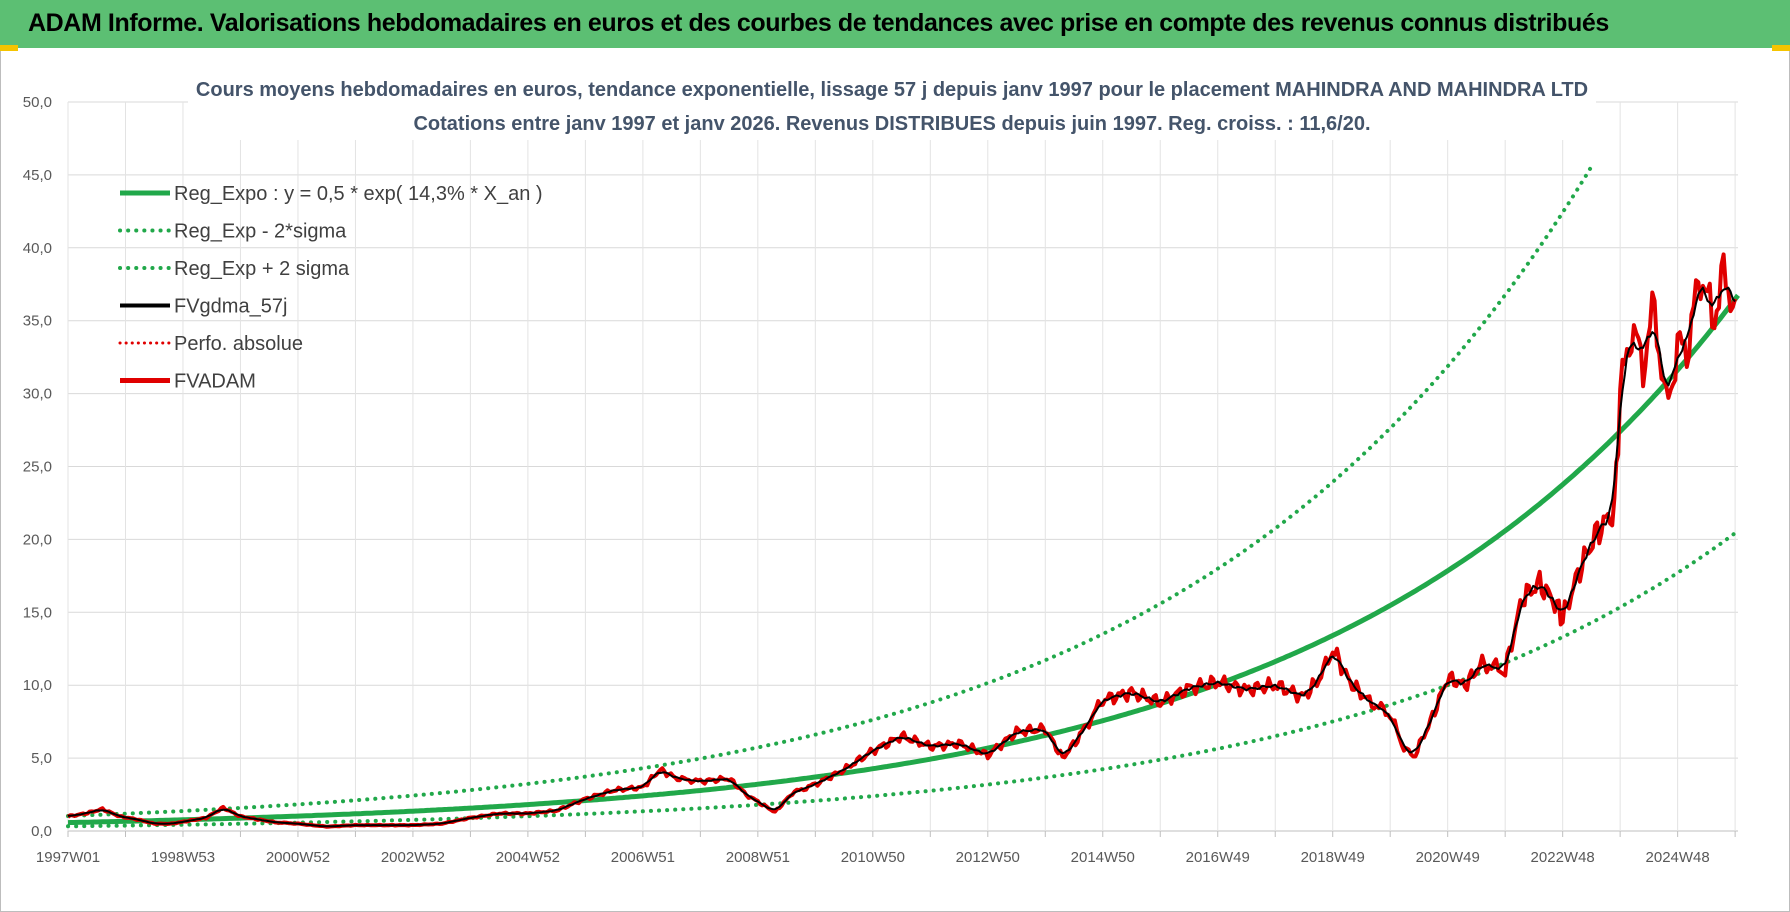  Describe the element at coordinates (413, 857) in the screenshot. I see `x-tick-label: 2002W52` at that location.